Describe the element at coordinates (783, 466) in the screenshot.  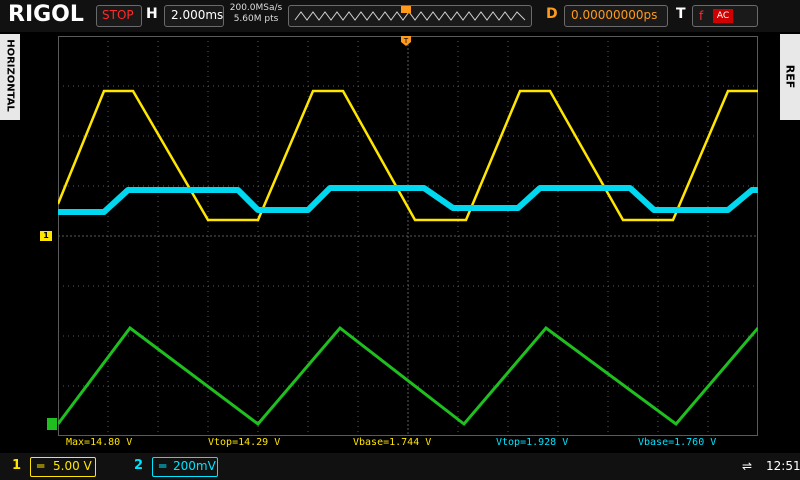
I see `clock: 12:51` at that location.